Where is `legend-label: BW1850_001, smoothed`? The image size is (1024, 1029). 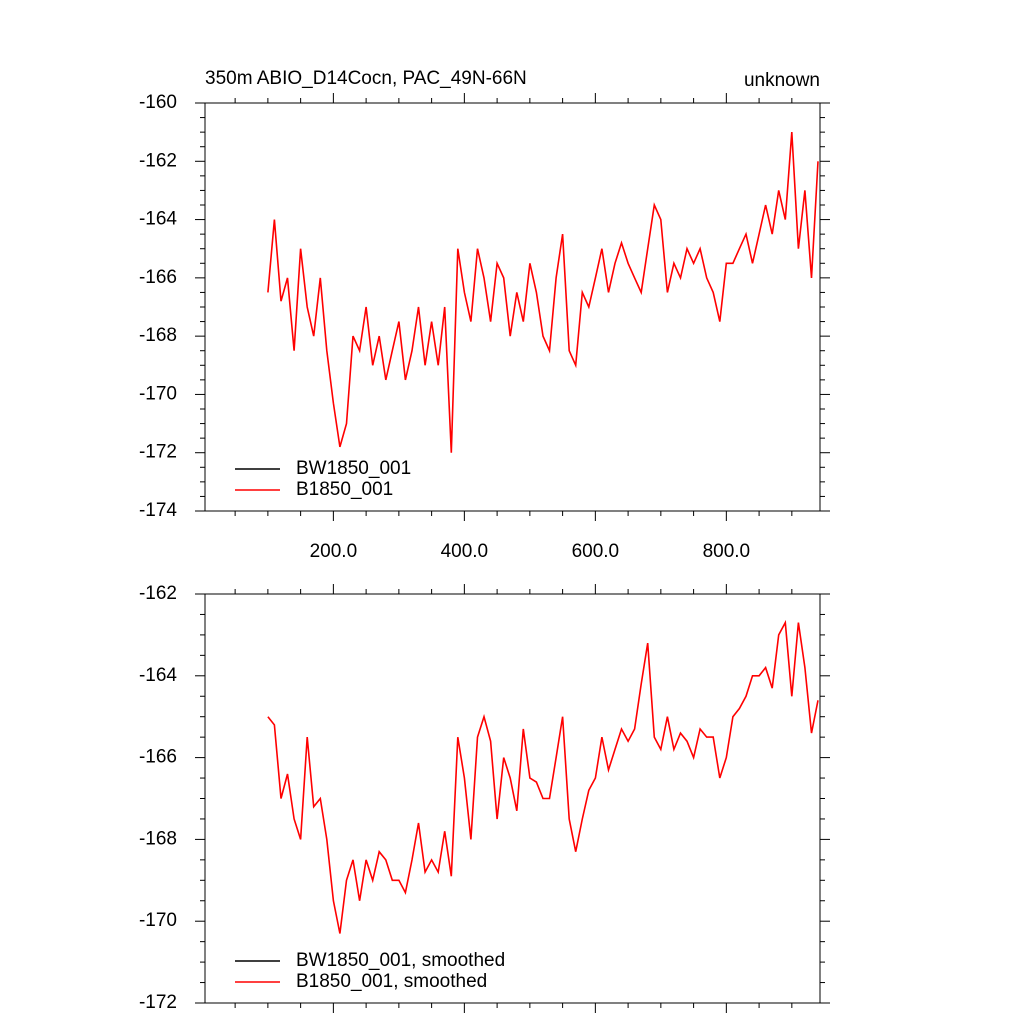 legend-label: BW1850_001, smoothed is located at coordinates (400, 960).